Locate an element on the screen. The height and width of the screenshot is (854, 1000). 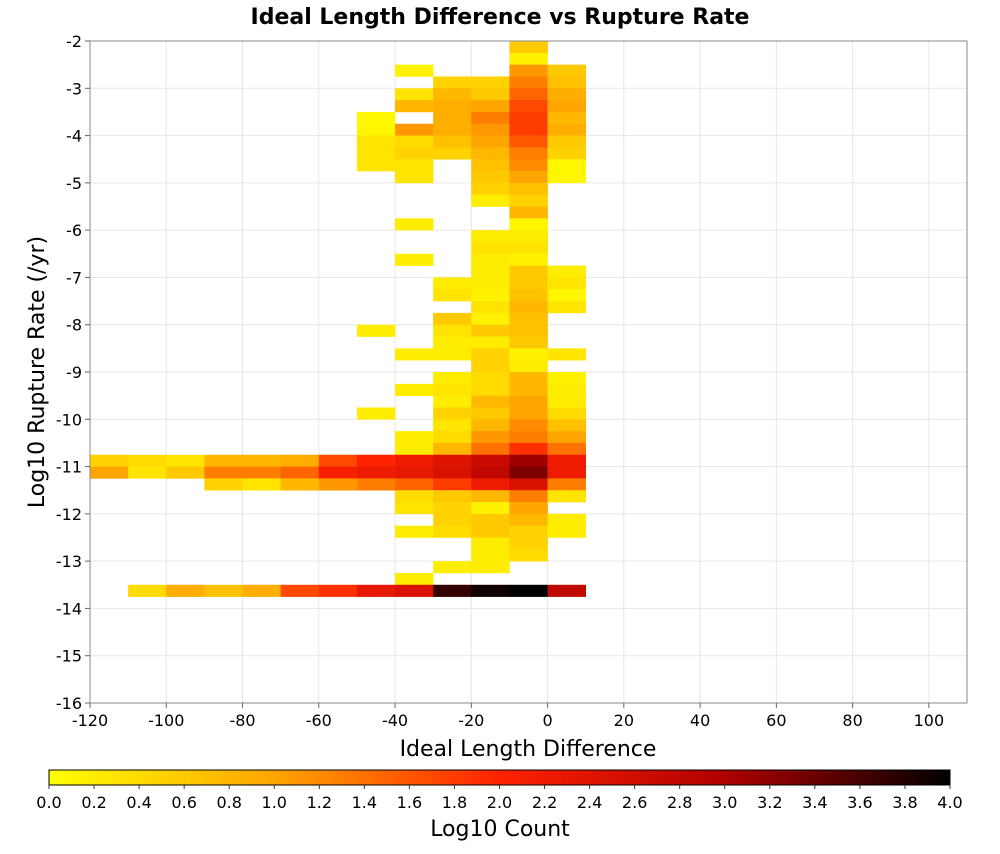
y-tick-label: -11 is located at coordinates (69, 467).